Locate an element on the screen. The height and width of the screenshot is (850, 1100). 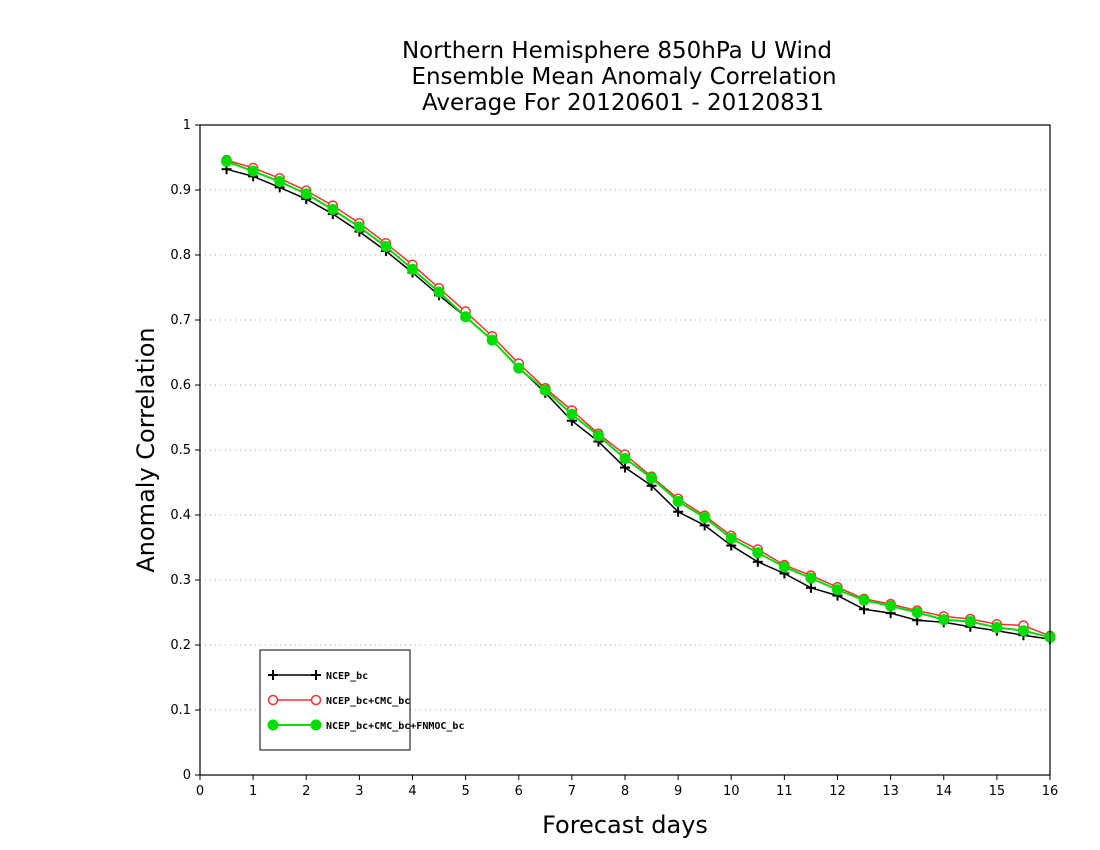
x-tick-label: 14 is located at coordinates (943, 791).